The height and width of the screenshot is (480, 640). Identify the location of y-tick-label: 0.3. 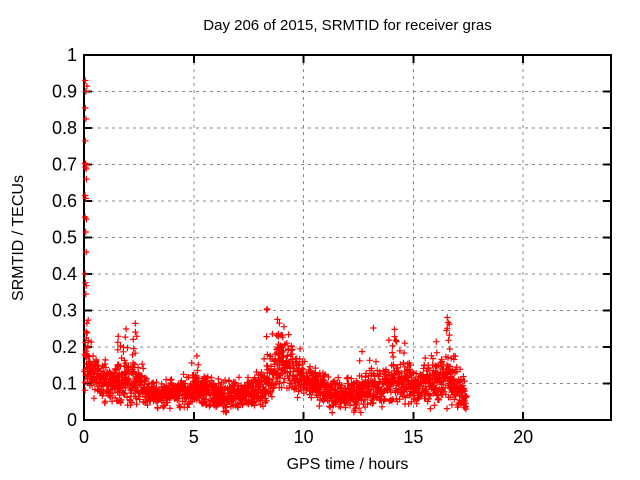
(64, 311).